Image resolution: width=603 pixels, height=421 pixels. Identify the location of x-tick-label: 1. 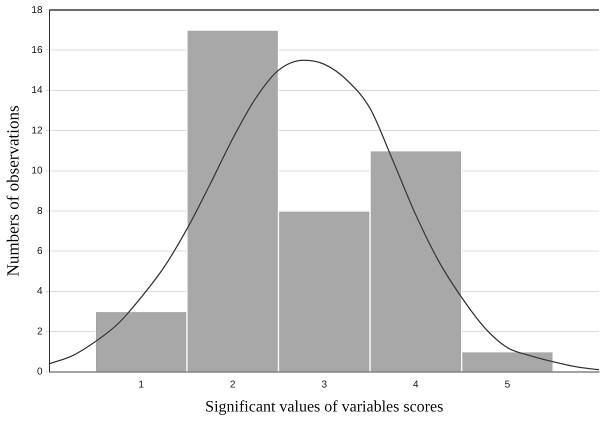
(141, 385).